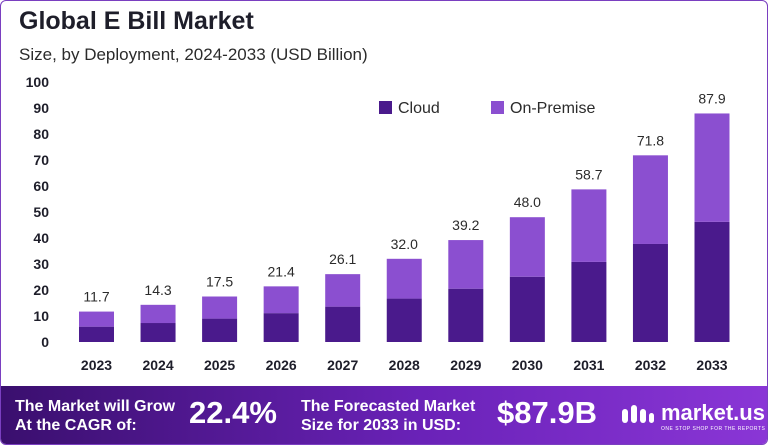  Describe the element at coordinates (219, 282) in the screenshot. I see `bar-total-label: 17.5` at that location.